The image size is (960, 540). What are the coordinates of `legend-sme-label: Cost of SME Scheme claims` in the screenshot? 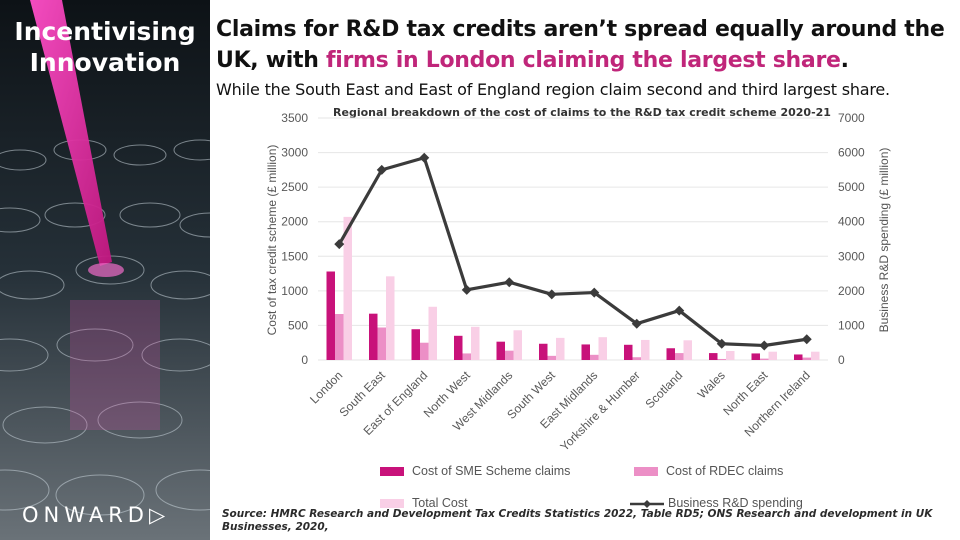 It's located at (491, 471).